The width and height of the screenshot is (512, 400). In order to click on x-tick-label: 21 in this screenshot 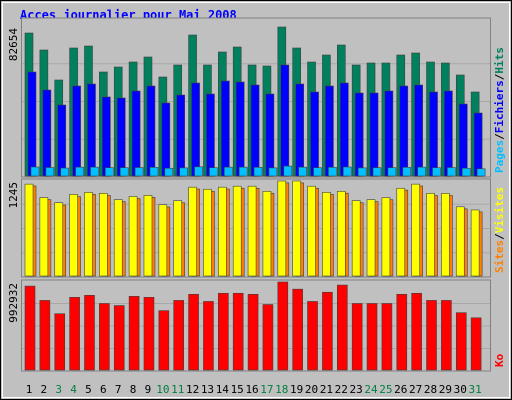, I will do `click(326, 389)`.